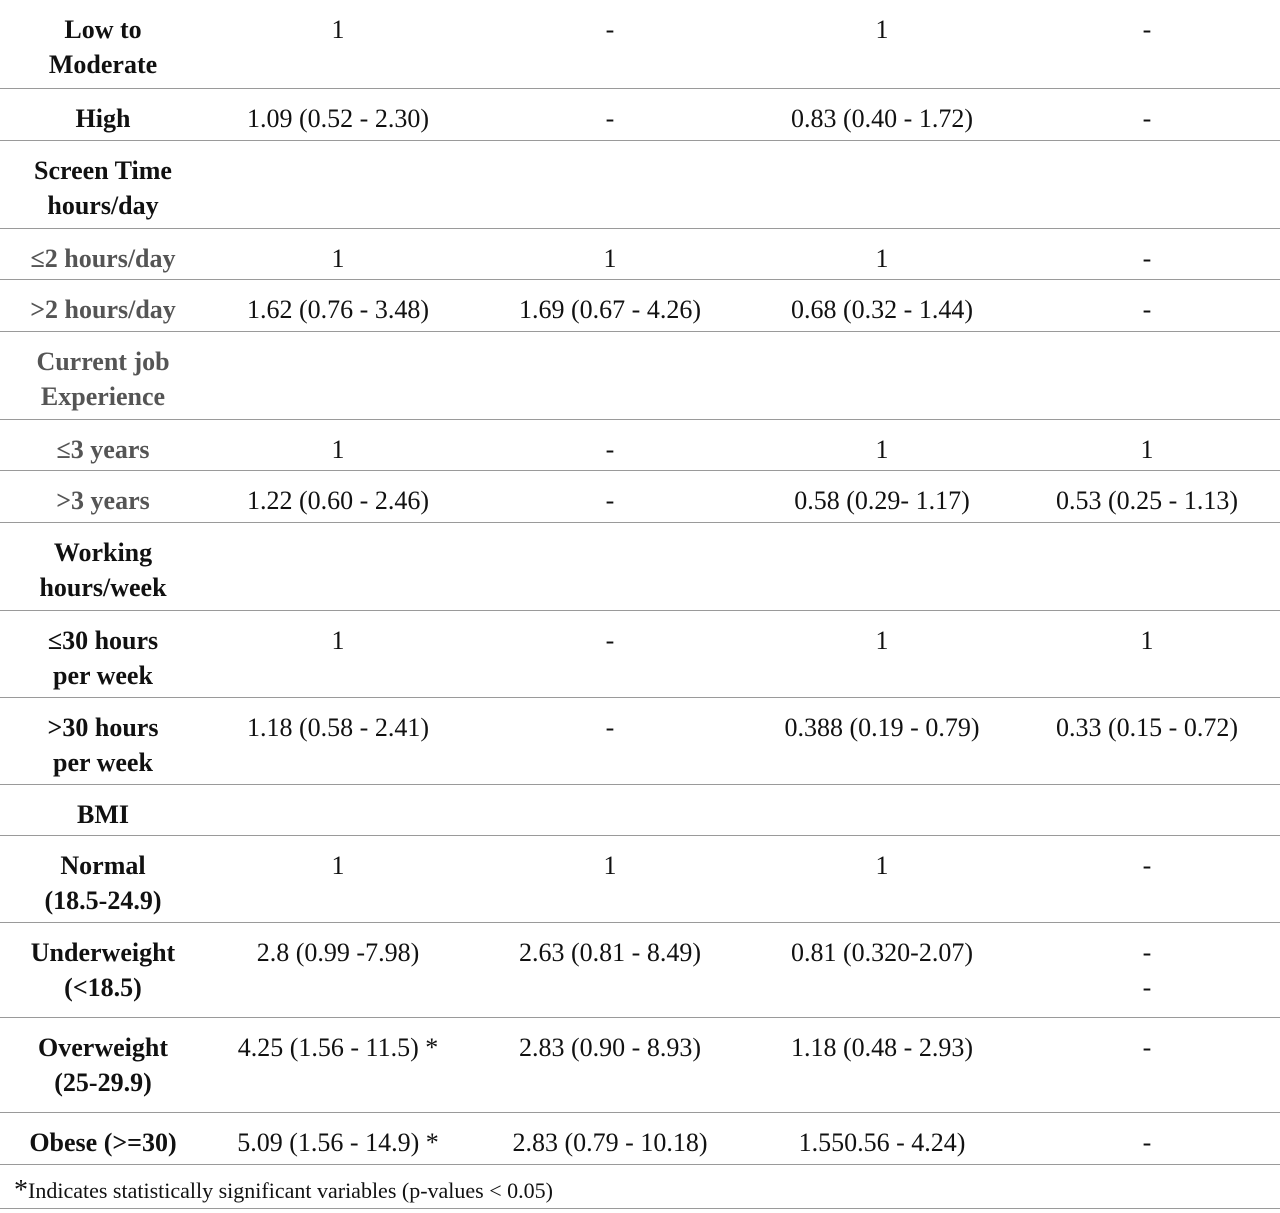 Image resolution: width=1280 pixels, height=1213 pixels. Describe the element at coordinates (882, 114) in the screenshot. I see `cell-value: 0.83 (0.40 - 1.72)` at that location.